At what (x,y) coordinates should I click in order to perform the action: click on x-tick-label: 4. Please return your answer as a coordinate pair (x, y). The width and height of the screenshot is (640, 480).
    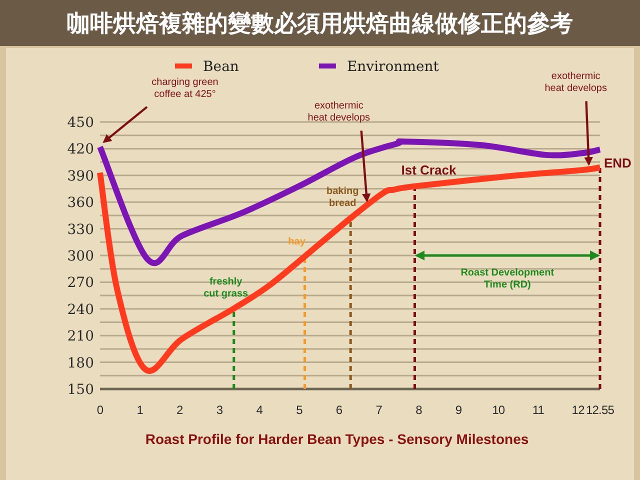
    Looking at the image, I should click on (260, 410).